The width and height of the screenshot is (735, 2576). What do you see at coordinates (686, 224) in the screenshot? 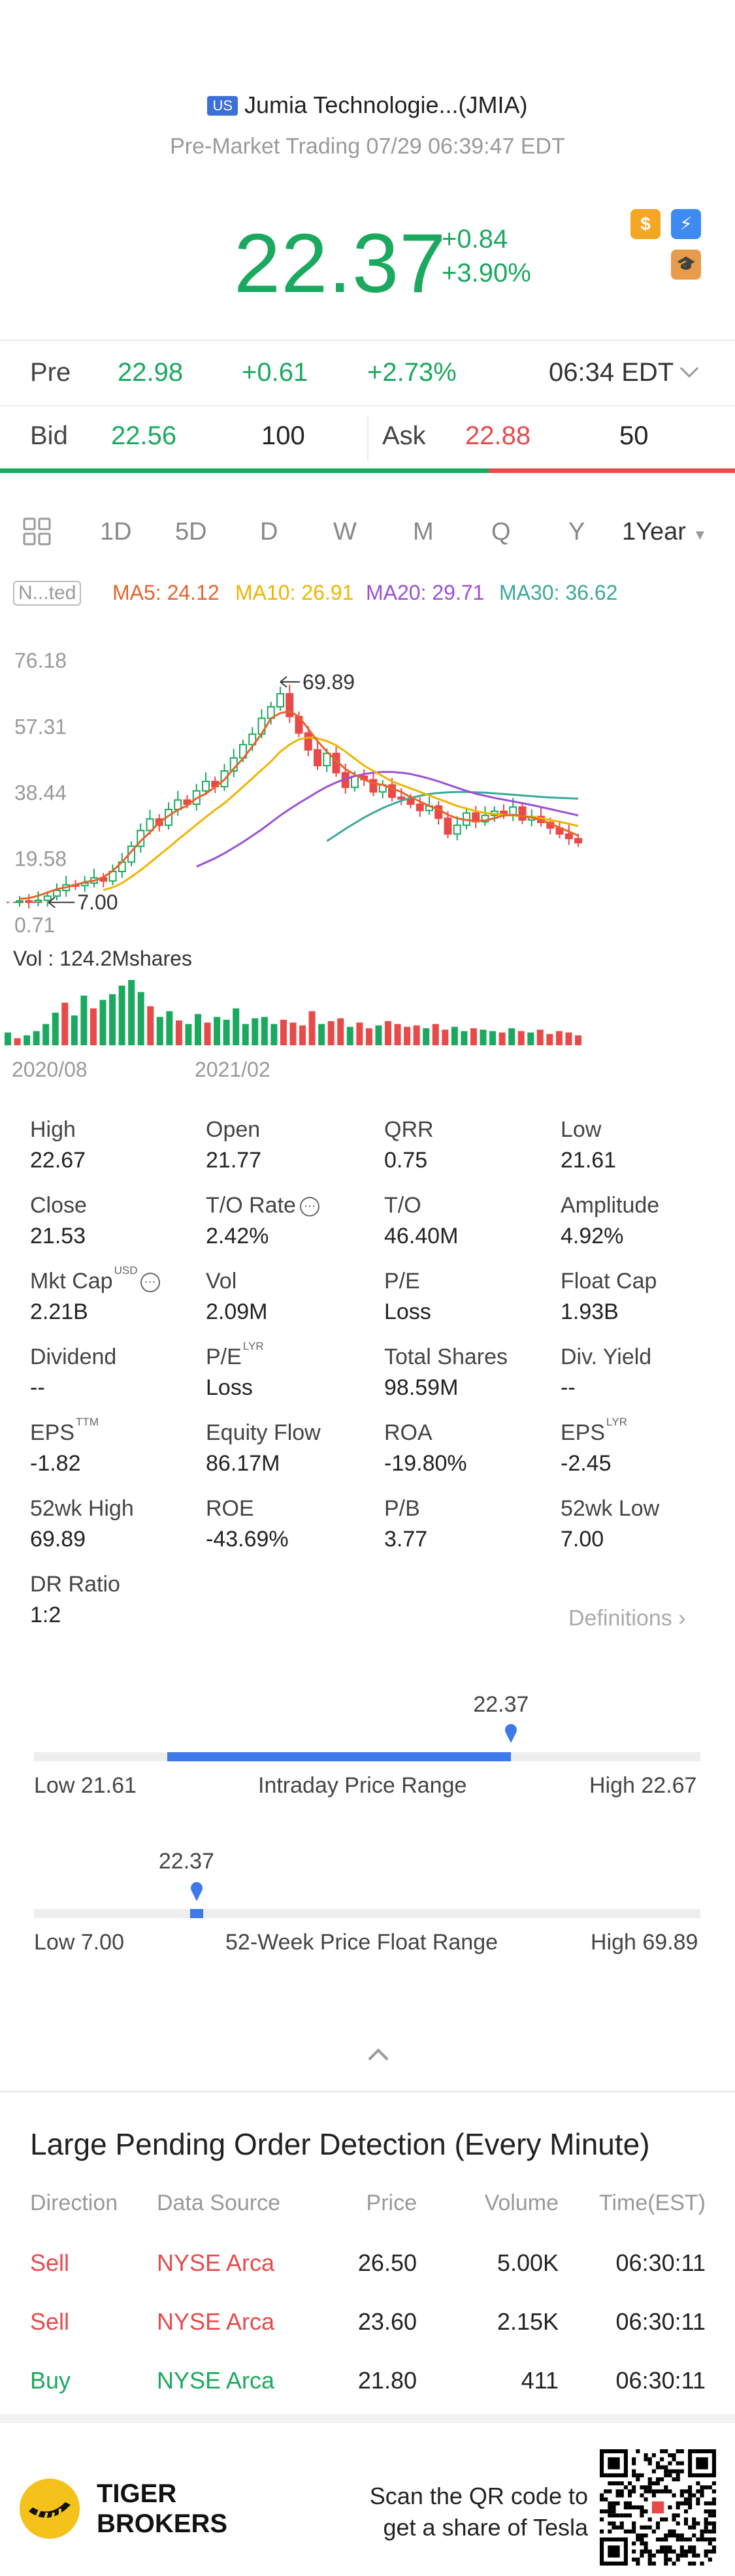
I see `flash-icon: ⚡` at bounding box center [686, 224].